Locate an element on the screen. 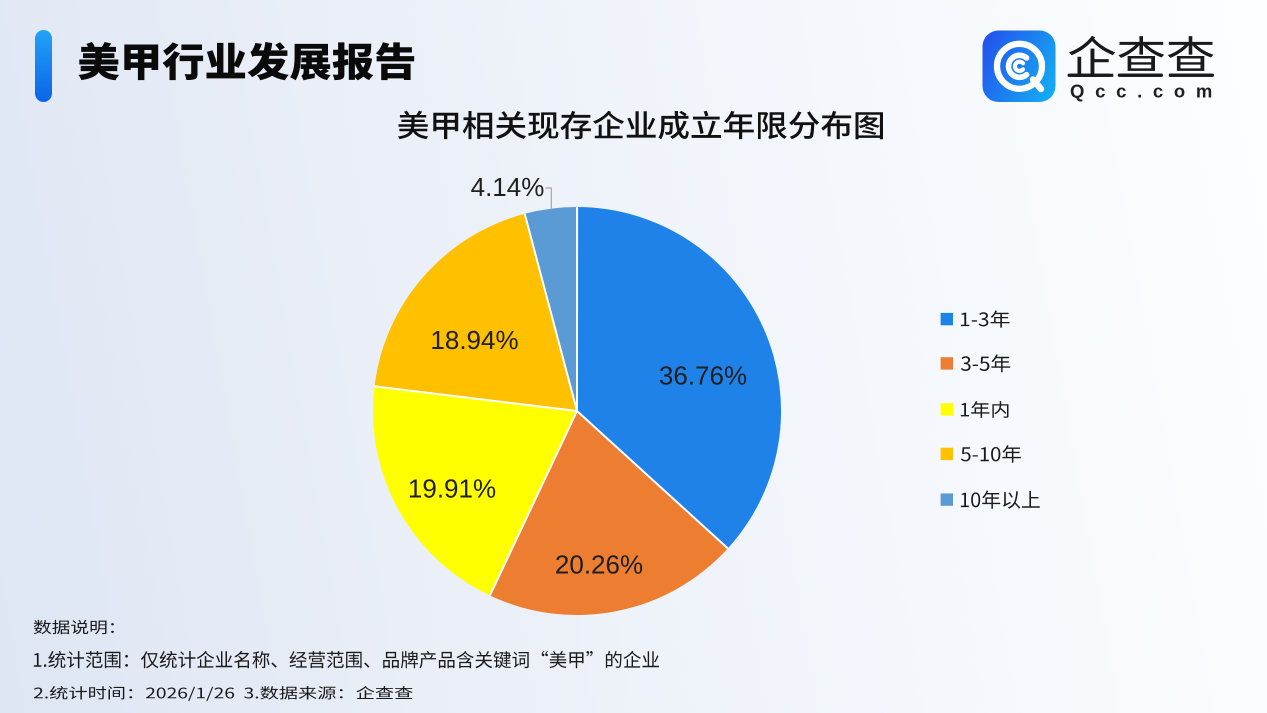 This screenshot has width=1267, height=713. svg-text: 18.94% is located at coordinates (474, 340).